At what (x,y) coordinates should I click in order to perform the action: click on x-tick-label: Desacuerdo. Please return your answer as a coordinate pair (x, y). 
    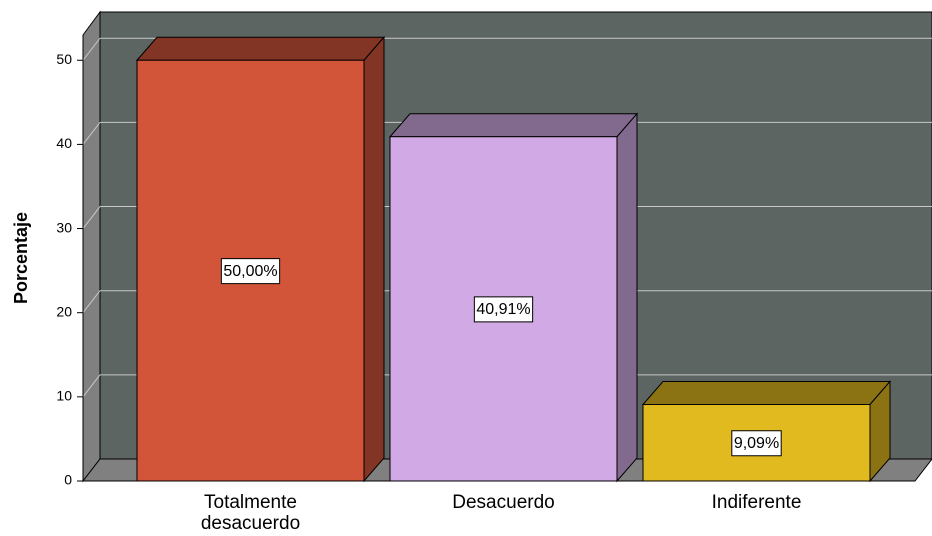
    Looking at the image, I should click on (503, 502).